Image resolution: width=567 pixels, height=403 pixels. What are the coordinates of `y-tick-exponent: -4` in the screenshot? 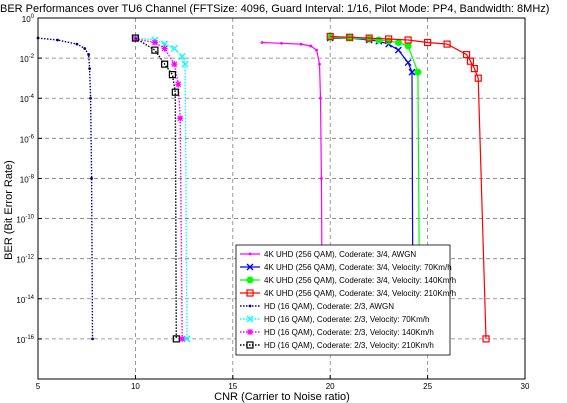 It's located at (32, 97).